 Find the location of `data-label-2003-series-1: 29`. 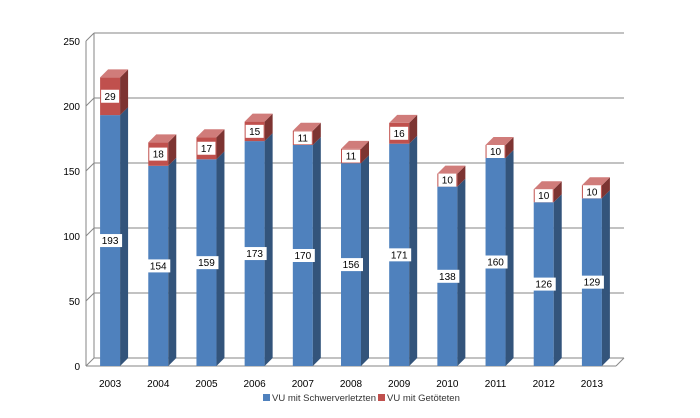

data-label-2003-series-1: 29 is located at coordinates (111, 97).